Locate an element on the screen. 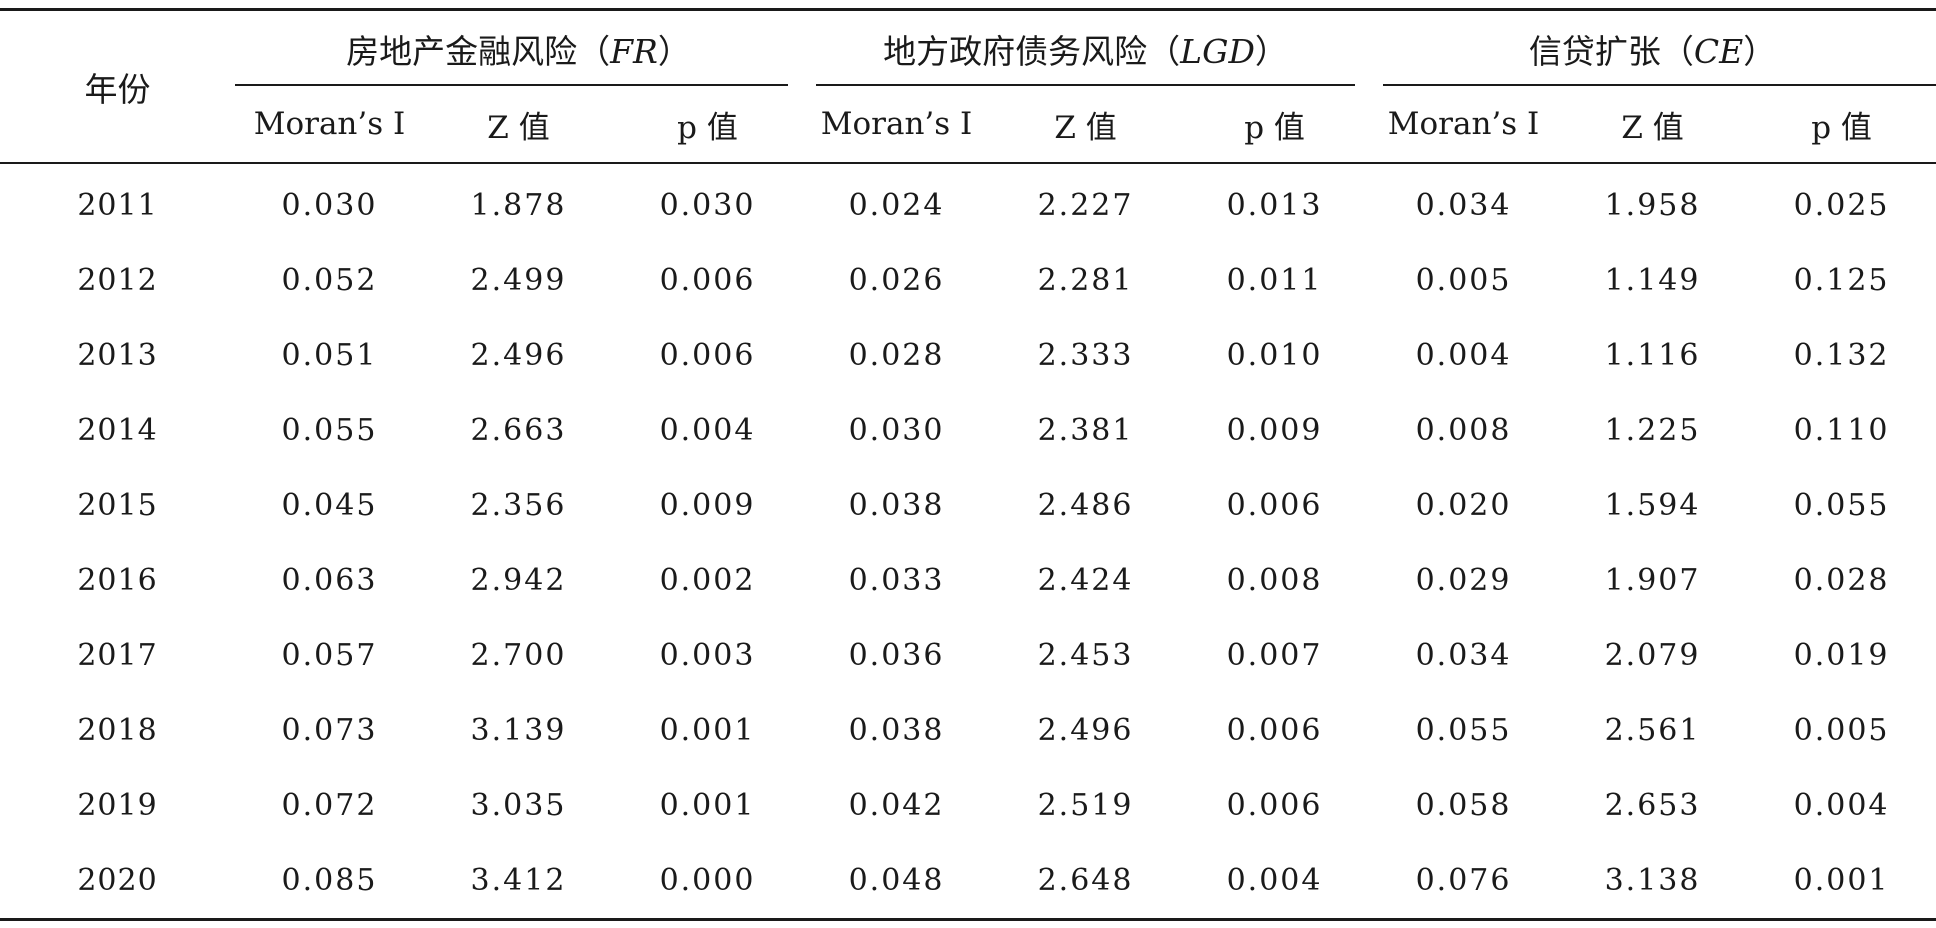 Image resolution: width=1936 pixels, height=928 pixels. group-label-prefix: 地方政府债务风险（ is located at coordinates (1032, 51).